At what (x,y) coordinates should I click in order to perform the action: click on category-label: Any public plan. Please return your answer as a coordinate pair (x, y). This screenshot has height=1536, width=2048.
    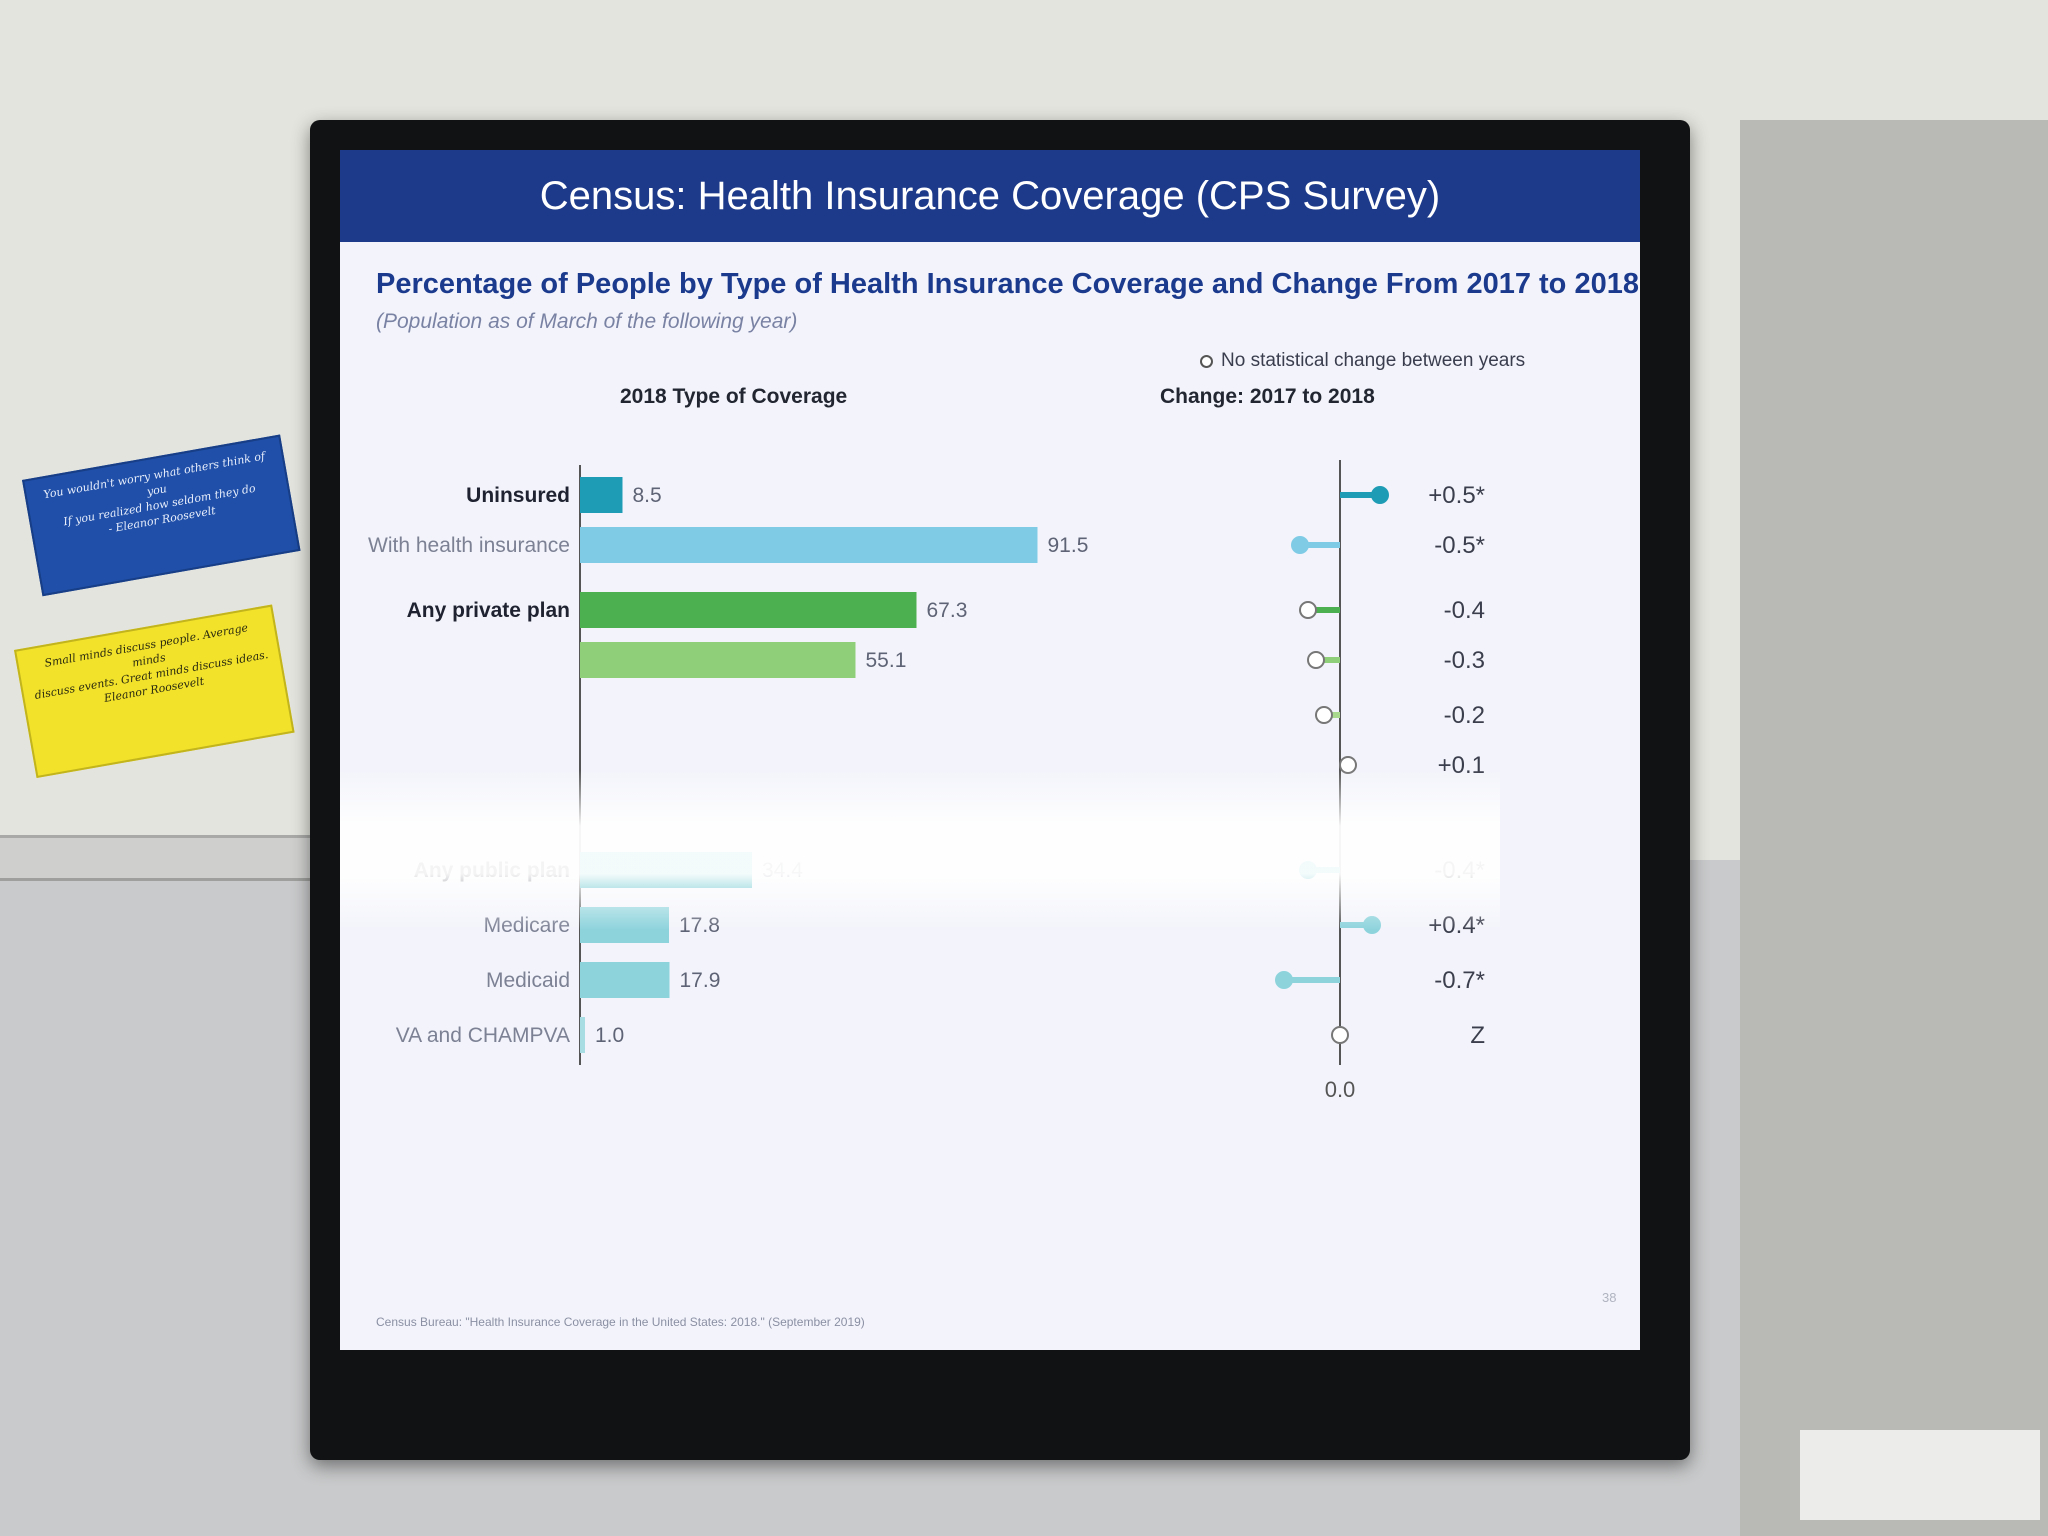
    Looking at the image, I should click on (492, 870).